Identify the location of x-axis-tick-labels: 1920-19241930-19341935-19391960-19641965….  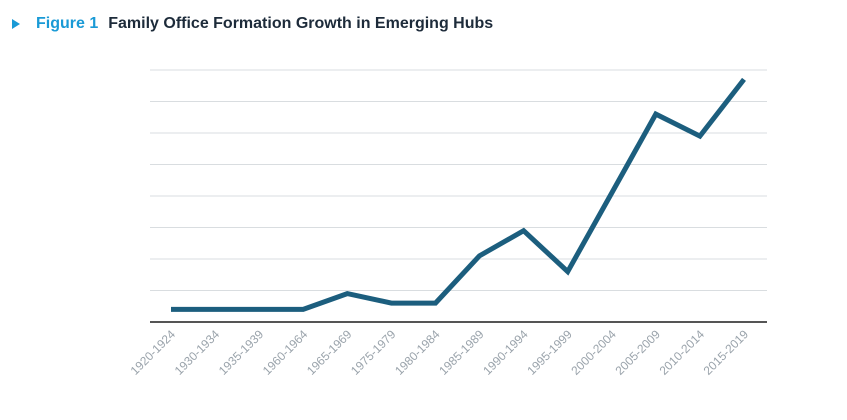
(440, 352).